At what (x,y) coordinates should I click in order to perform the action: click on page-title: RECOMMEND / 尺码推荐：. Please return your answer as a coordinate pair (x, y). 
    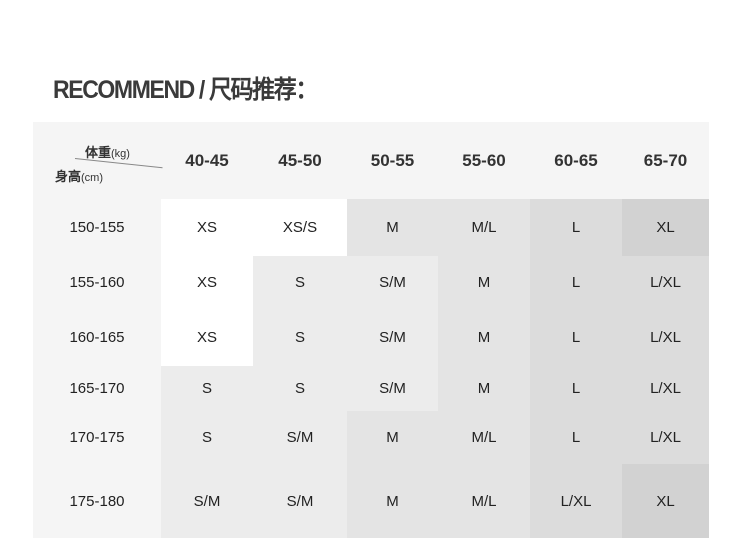
    Looking at the image, I should click on (185, 90).